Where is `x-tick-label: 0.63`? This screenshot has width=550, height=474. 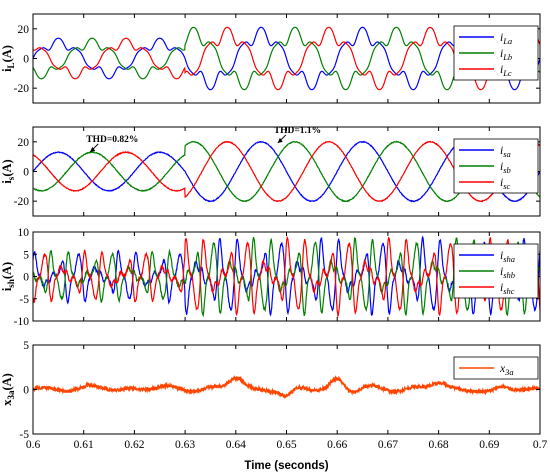 x-tick-label: 0.63 is located at coordinates (185, 445).